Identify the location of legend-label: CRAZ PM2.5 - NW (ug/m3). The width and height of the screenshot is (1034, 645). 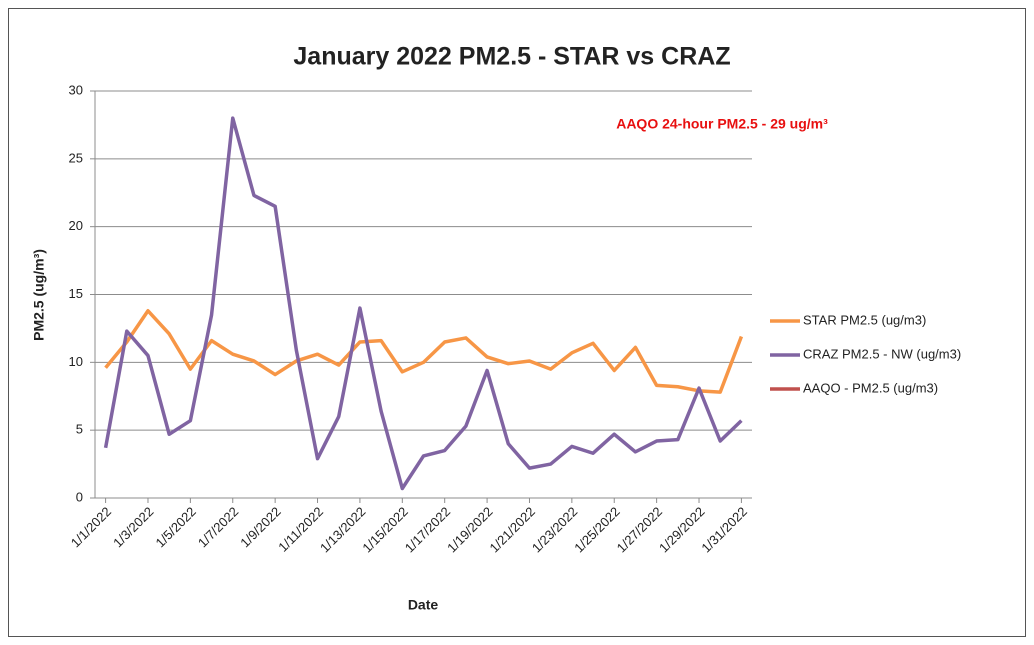
(882, 353).